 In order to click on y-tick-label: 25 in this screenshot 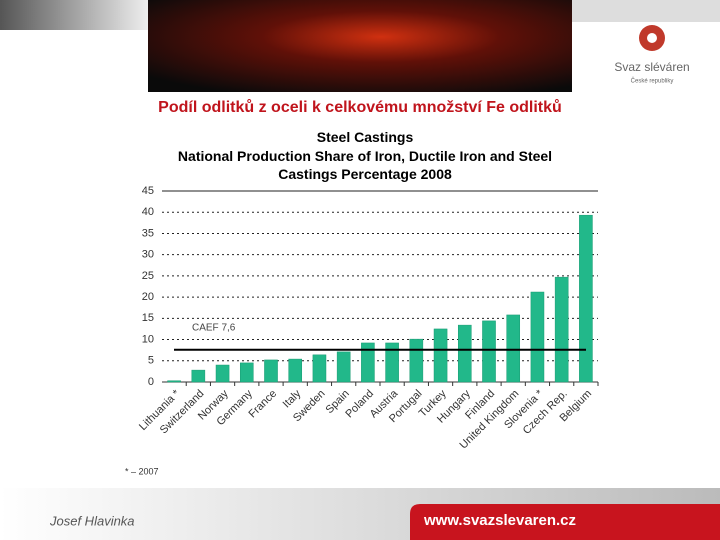, I will do `click(148, 276)`.